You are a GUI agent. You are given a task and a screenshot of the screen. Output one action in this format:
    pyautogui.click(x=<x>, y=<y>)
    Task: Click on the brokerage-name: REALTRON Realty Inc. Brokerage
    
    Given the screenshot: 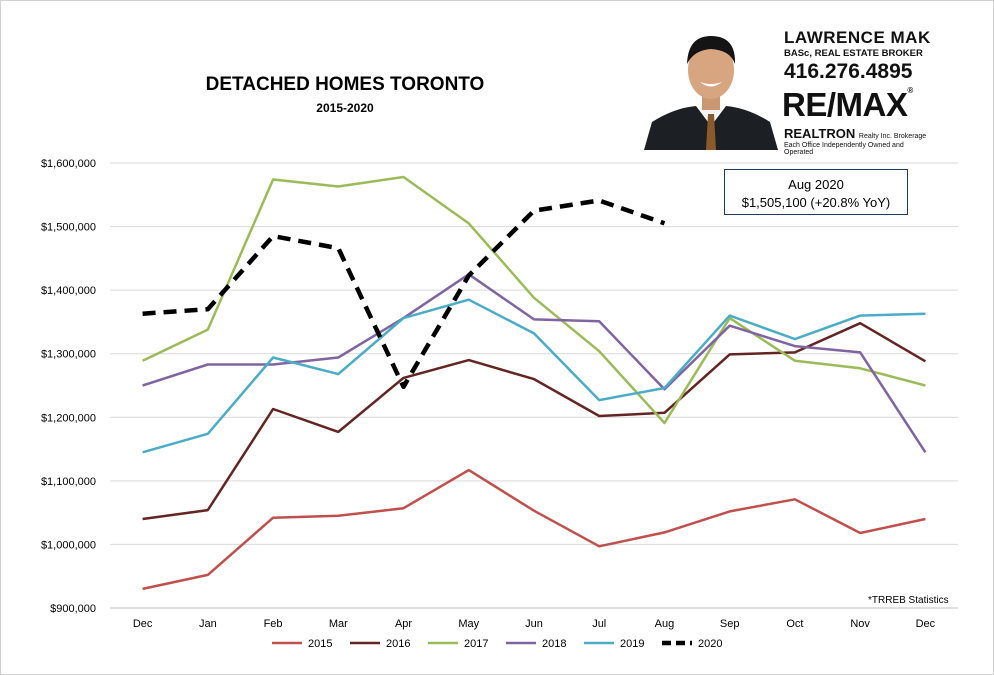 What is the action you would take?
    pyautogui.click(x=855, y=133)
    